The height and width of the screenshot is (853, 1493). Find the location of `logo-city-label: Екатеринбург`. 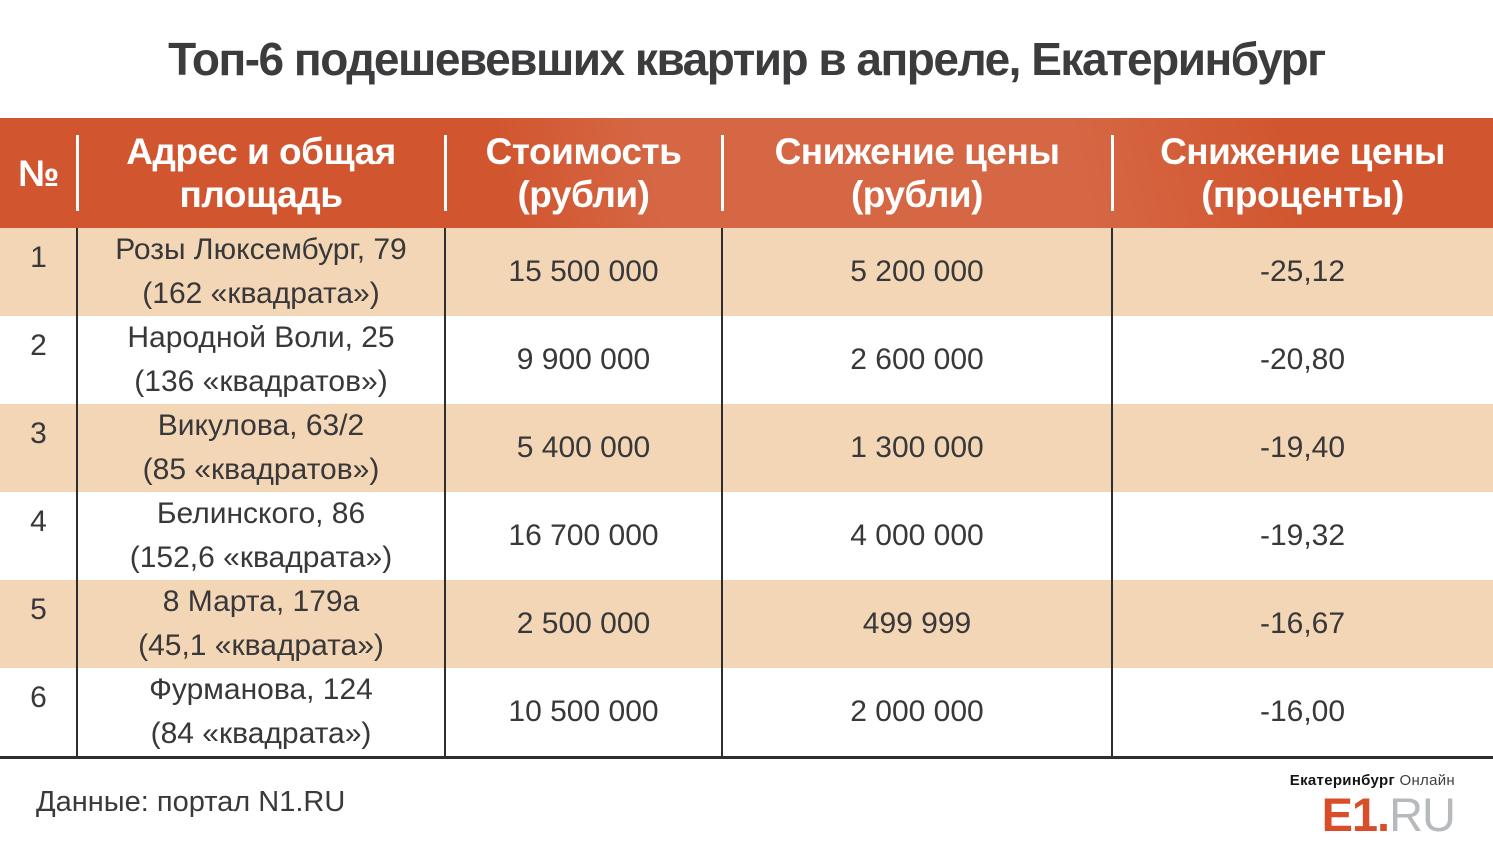

logo-city-label: Екатеринбург is located at coordinates (1342, 780).